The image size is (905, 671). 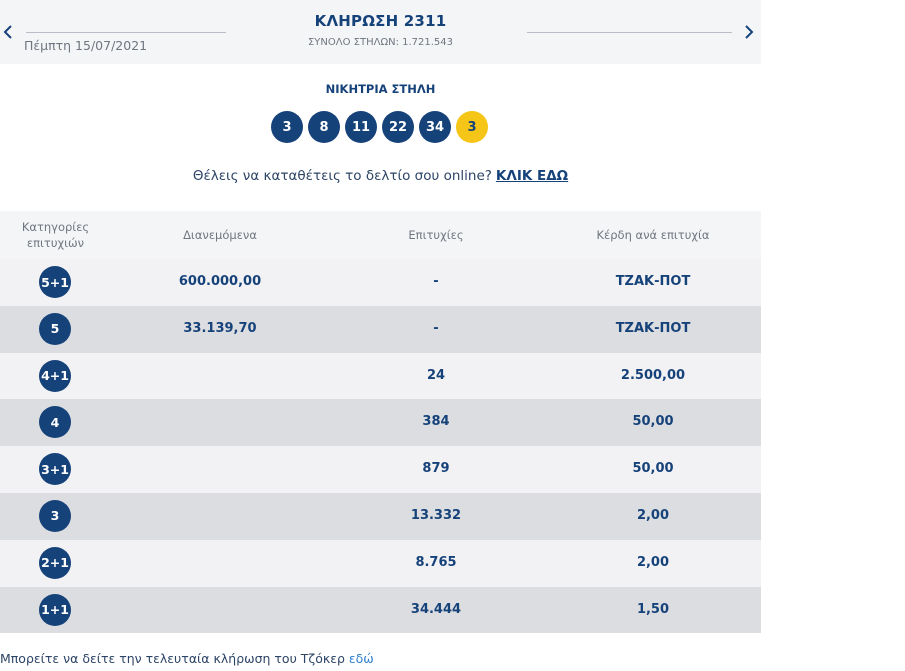 What do you see at coordinates (436, 235) in the screenshot?
I see `header-winners: Επιτυχίες` at bounding box center [436, 235].